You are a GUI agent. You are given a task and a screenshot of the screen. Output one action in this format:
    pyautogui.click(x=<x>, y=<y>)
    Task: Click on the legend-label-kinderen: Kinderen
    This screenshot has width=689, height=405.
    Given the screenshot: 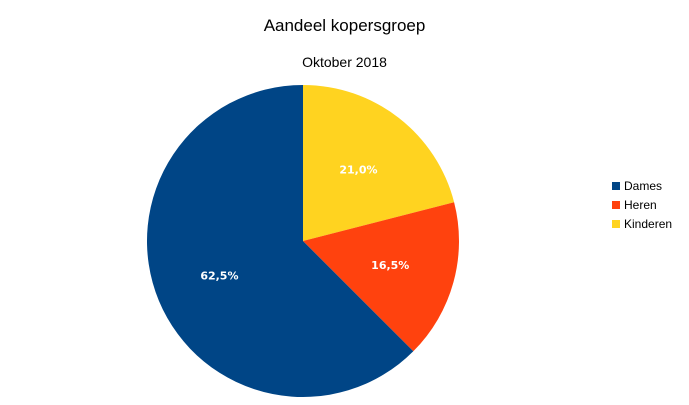 What is the action you would take?
    pyautogui.click(x=648, y=223)
    